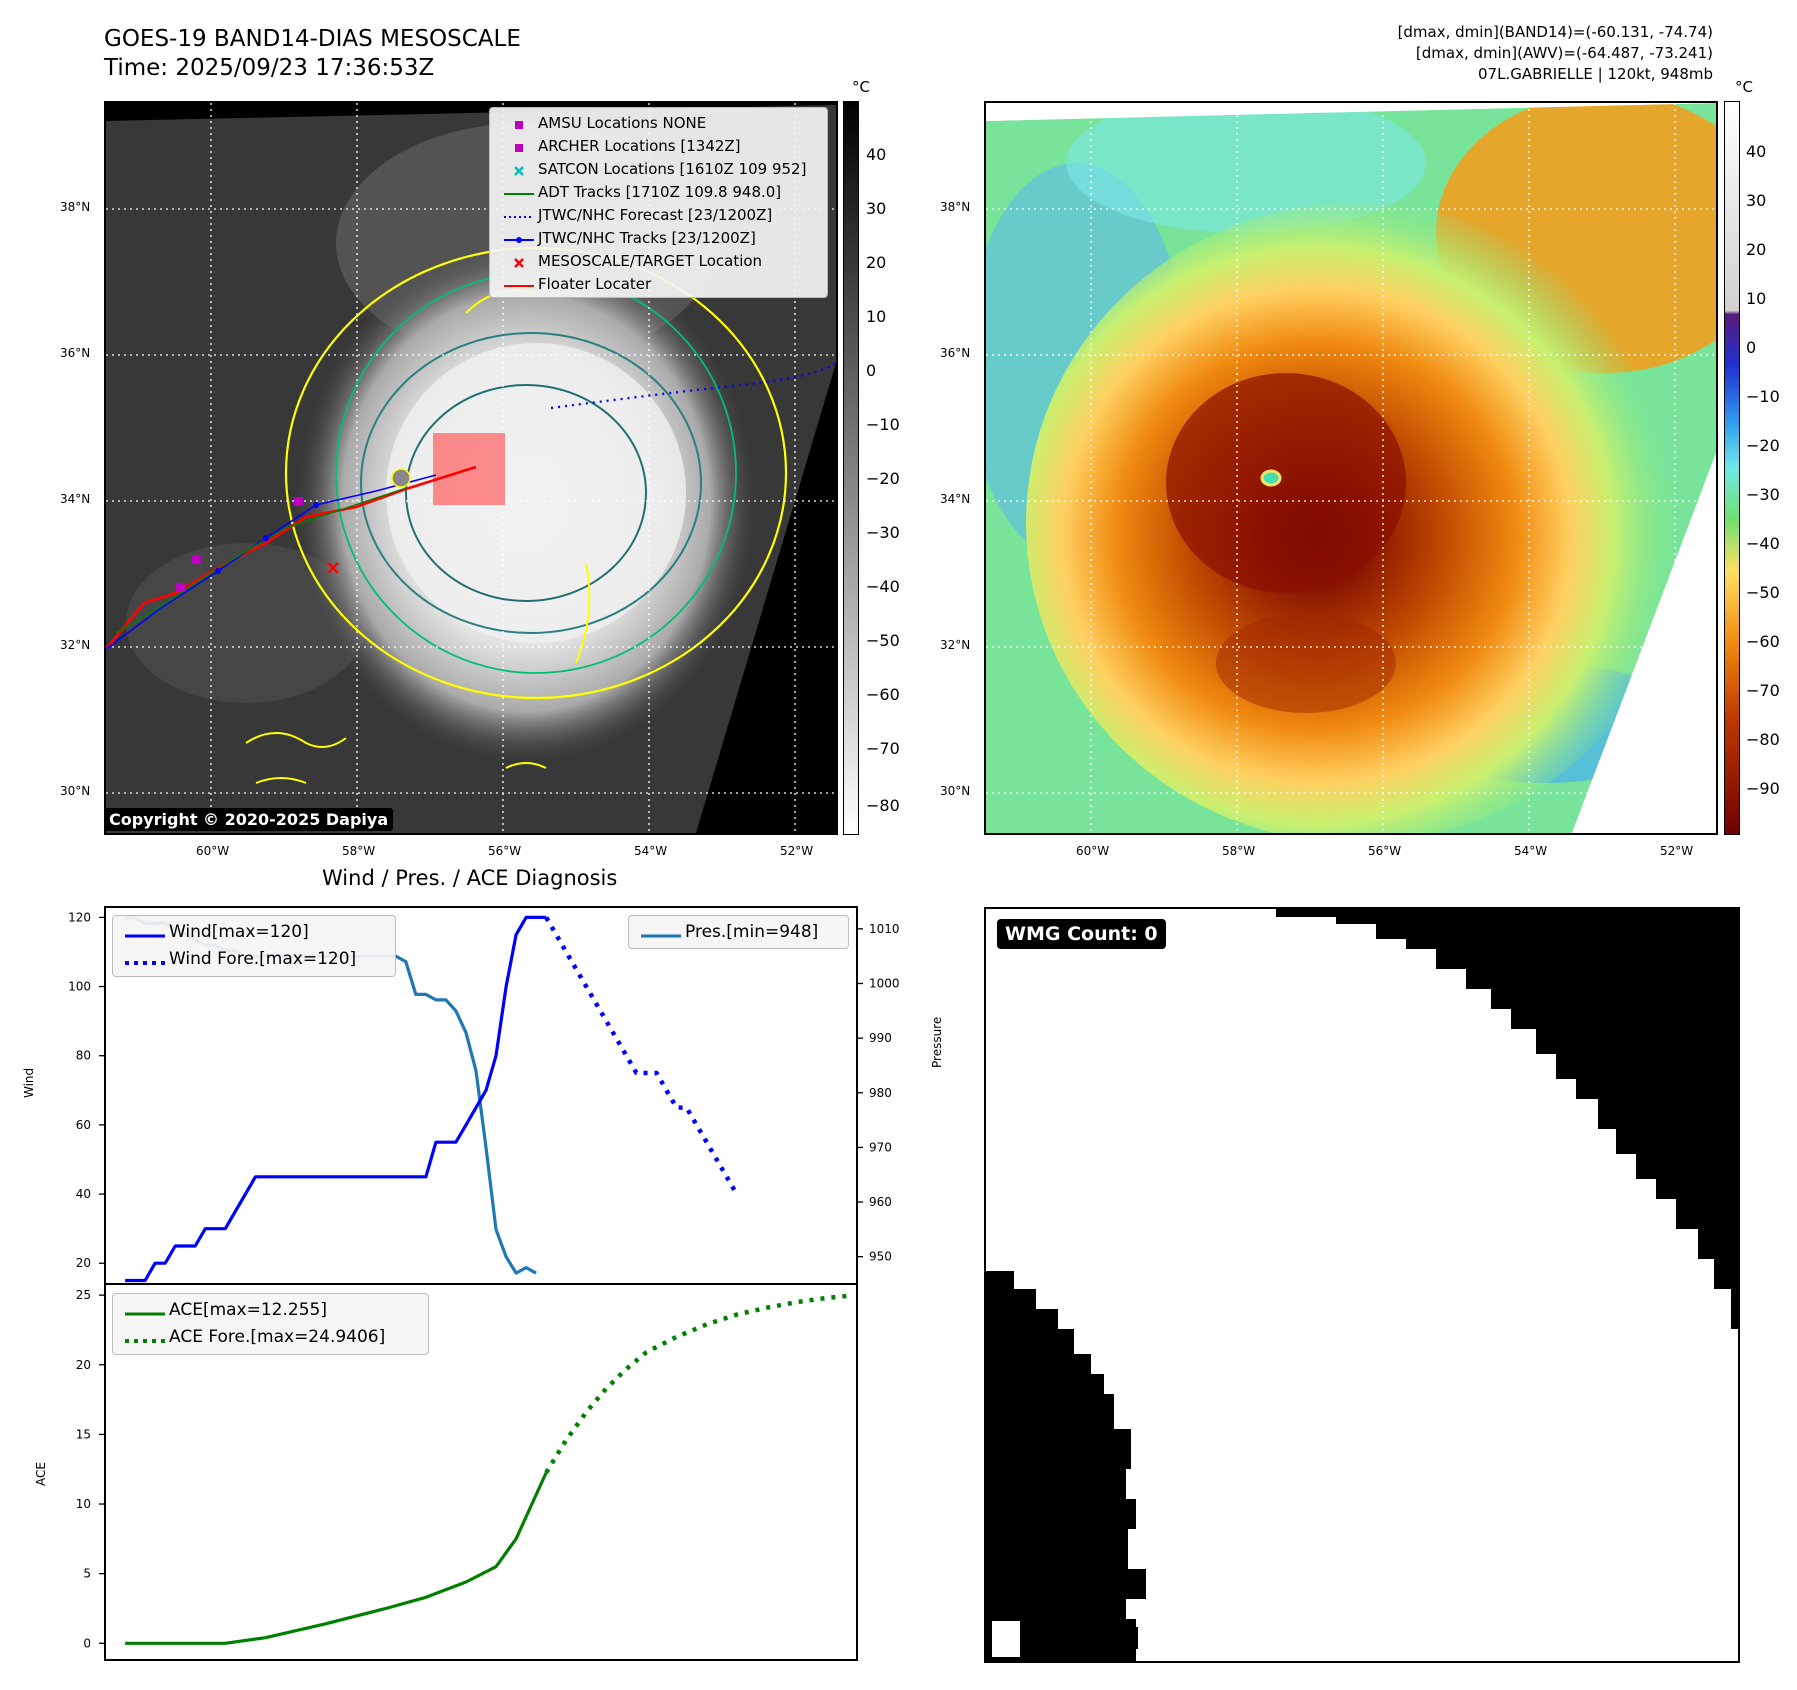  I want to click on ace-tick-label: 5, so click(87, 1574).